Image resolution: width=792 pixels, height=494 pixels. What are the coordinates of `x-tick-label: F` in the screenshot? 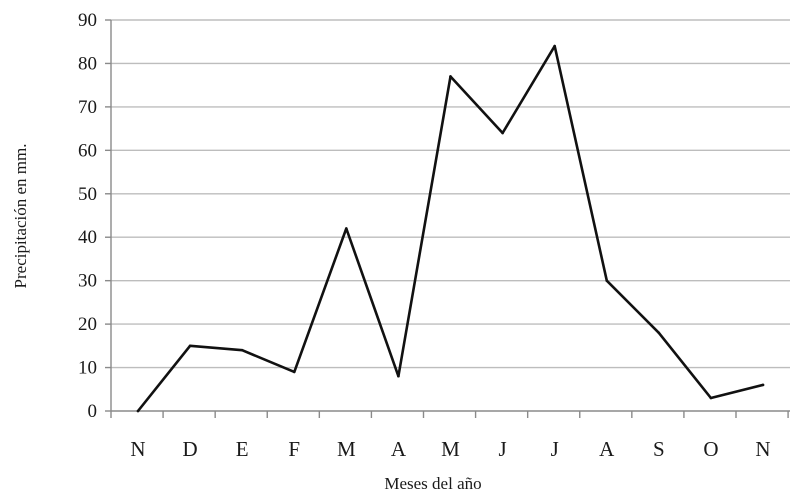 It's located at (294, 449).